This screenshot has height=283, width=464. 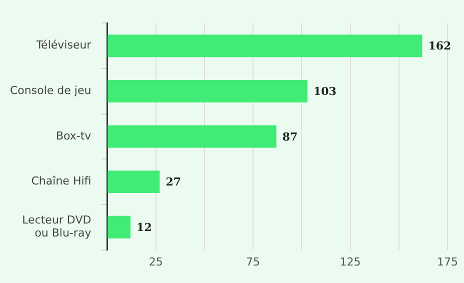 What do you see at coordinates (51, 91) in the screenshot?
I see `y-tick-label: Console de jeu` at bounding box center [51, 91].